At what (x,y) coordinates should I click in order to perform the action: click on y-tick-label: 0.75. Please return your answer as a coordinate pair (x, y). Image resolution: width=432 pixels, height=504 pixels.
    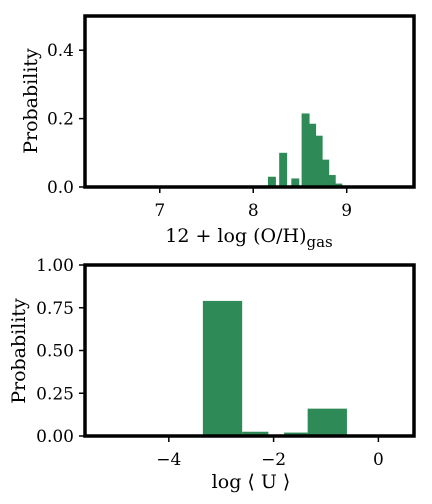
    Looking at the image, I should click on (55, 309).